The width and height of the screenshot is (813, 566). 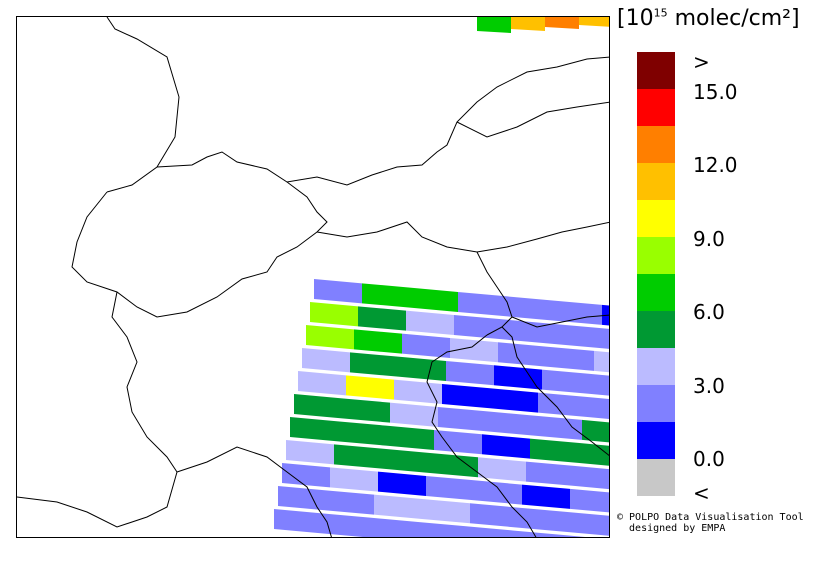 I want to click on colorbar-label: 12.0, so click(x=715, y=165).